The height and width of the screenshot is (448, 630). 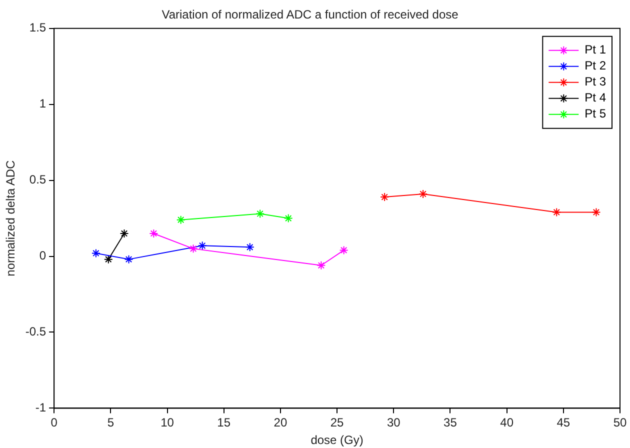 What do you see at coordinates (11, 218) in the screenshot?
I see `y-axis-title: normalized delta ADC` at bounding box center [11, 218].